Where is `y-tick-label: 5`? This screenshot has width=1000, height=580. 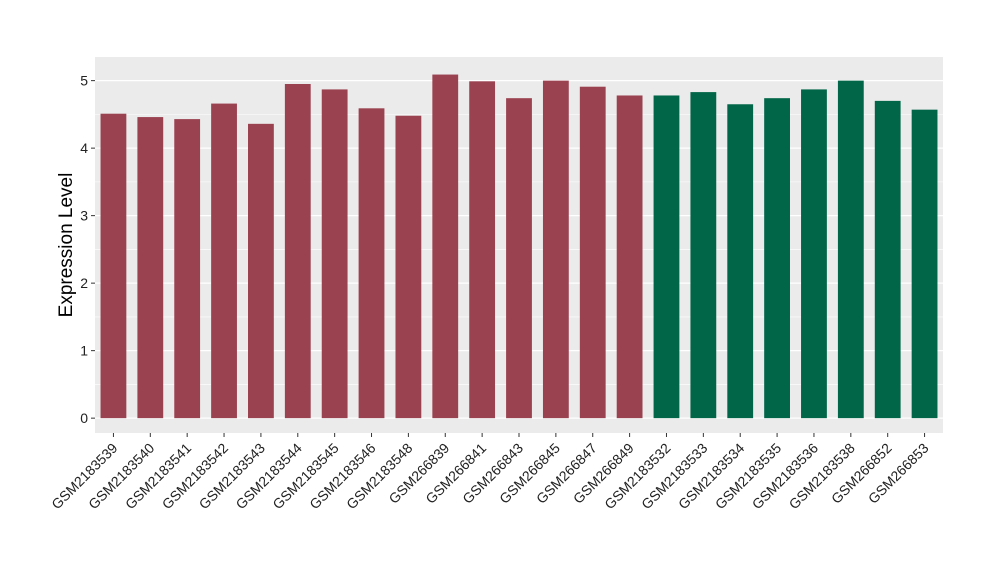 y-tick-label: 5 is located at coordinates (84, 81).